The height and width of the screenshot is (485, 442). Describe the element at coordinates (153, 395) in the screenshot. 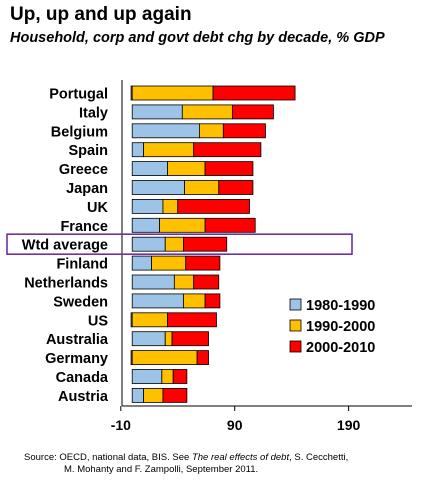

I see `bar-austria-1990-2000` at that location.